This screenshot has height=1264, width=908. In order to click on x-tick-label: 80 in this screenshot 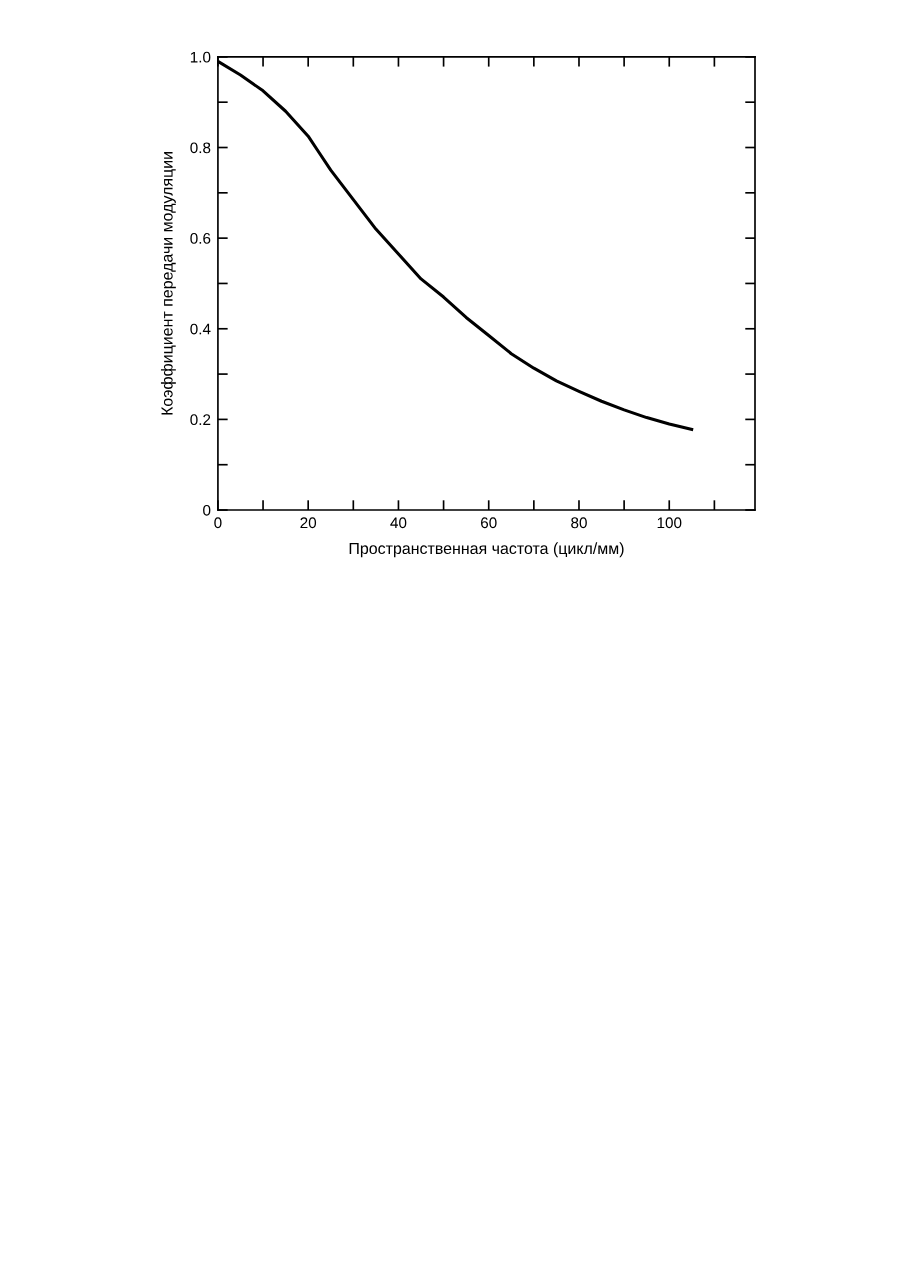, I will do `click(579, 523)`.